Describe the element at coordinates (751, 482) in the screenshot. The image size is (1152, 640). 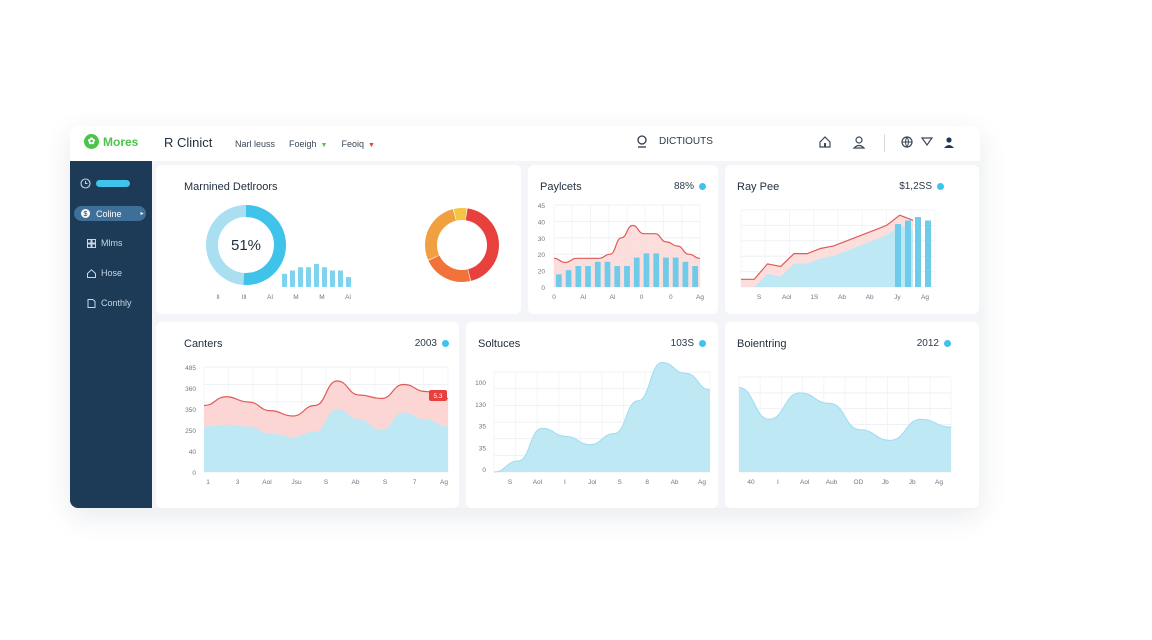
I see `x-tick-label: 40` at that location.